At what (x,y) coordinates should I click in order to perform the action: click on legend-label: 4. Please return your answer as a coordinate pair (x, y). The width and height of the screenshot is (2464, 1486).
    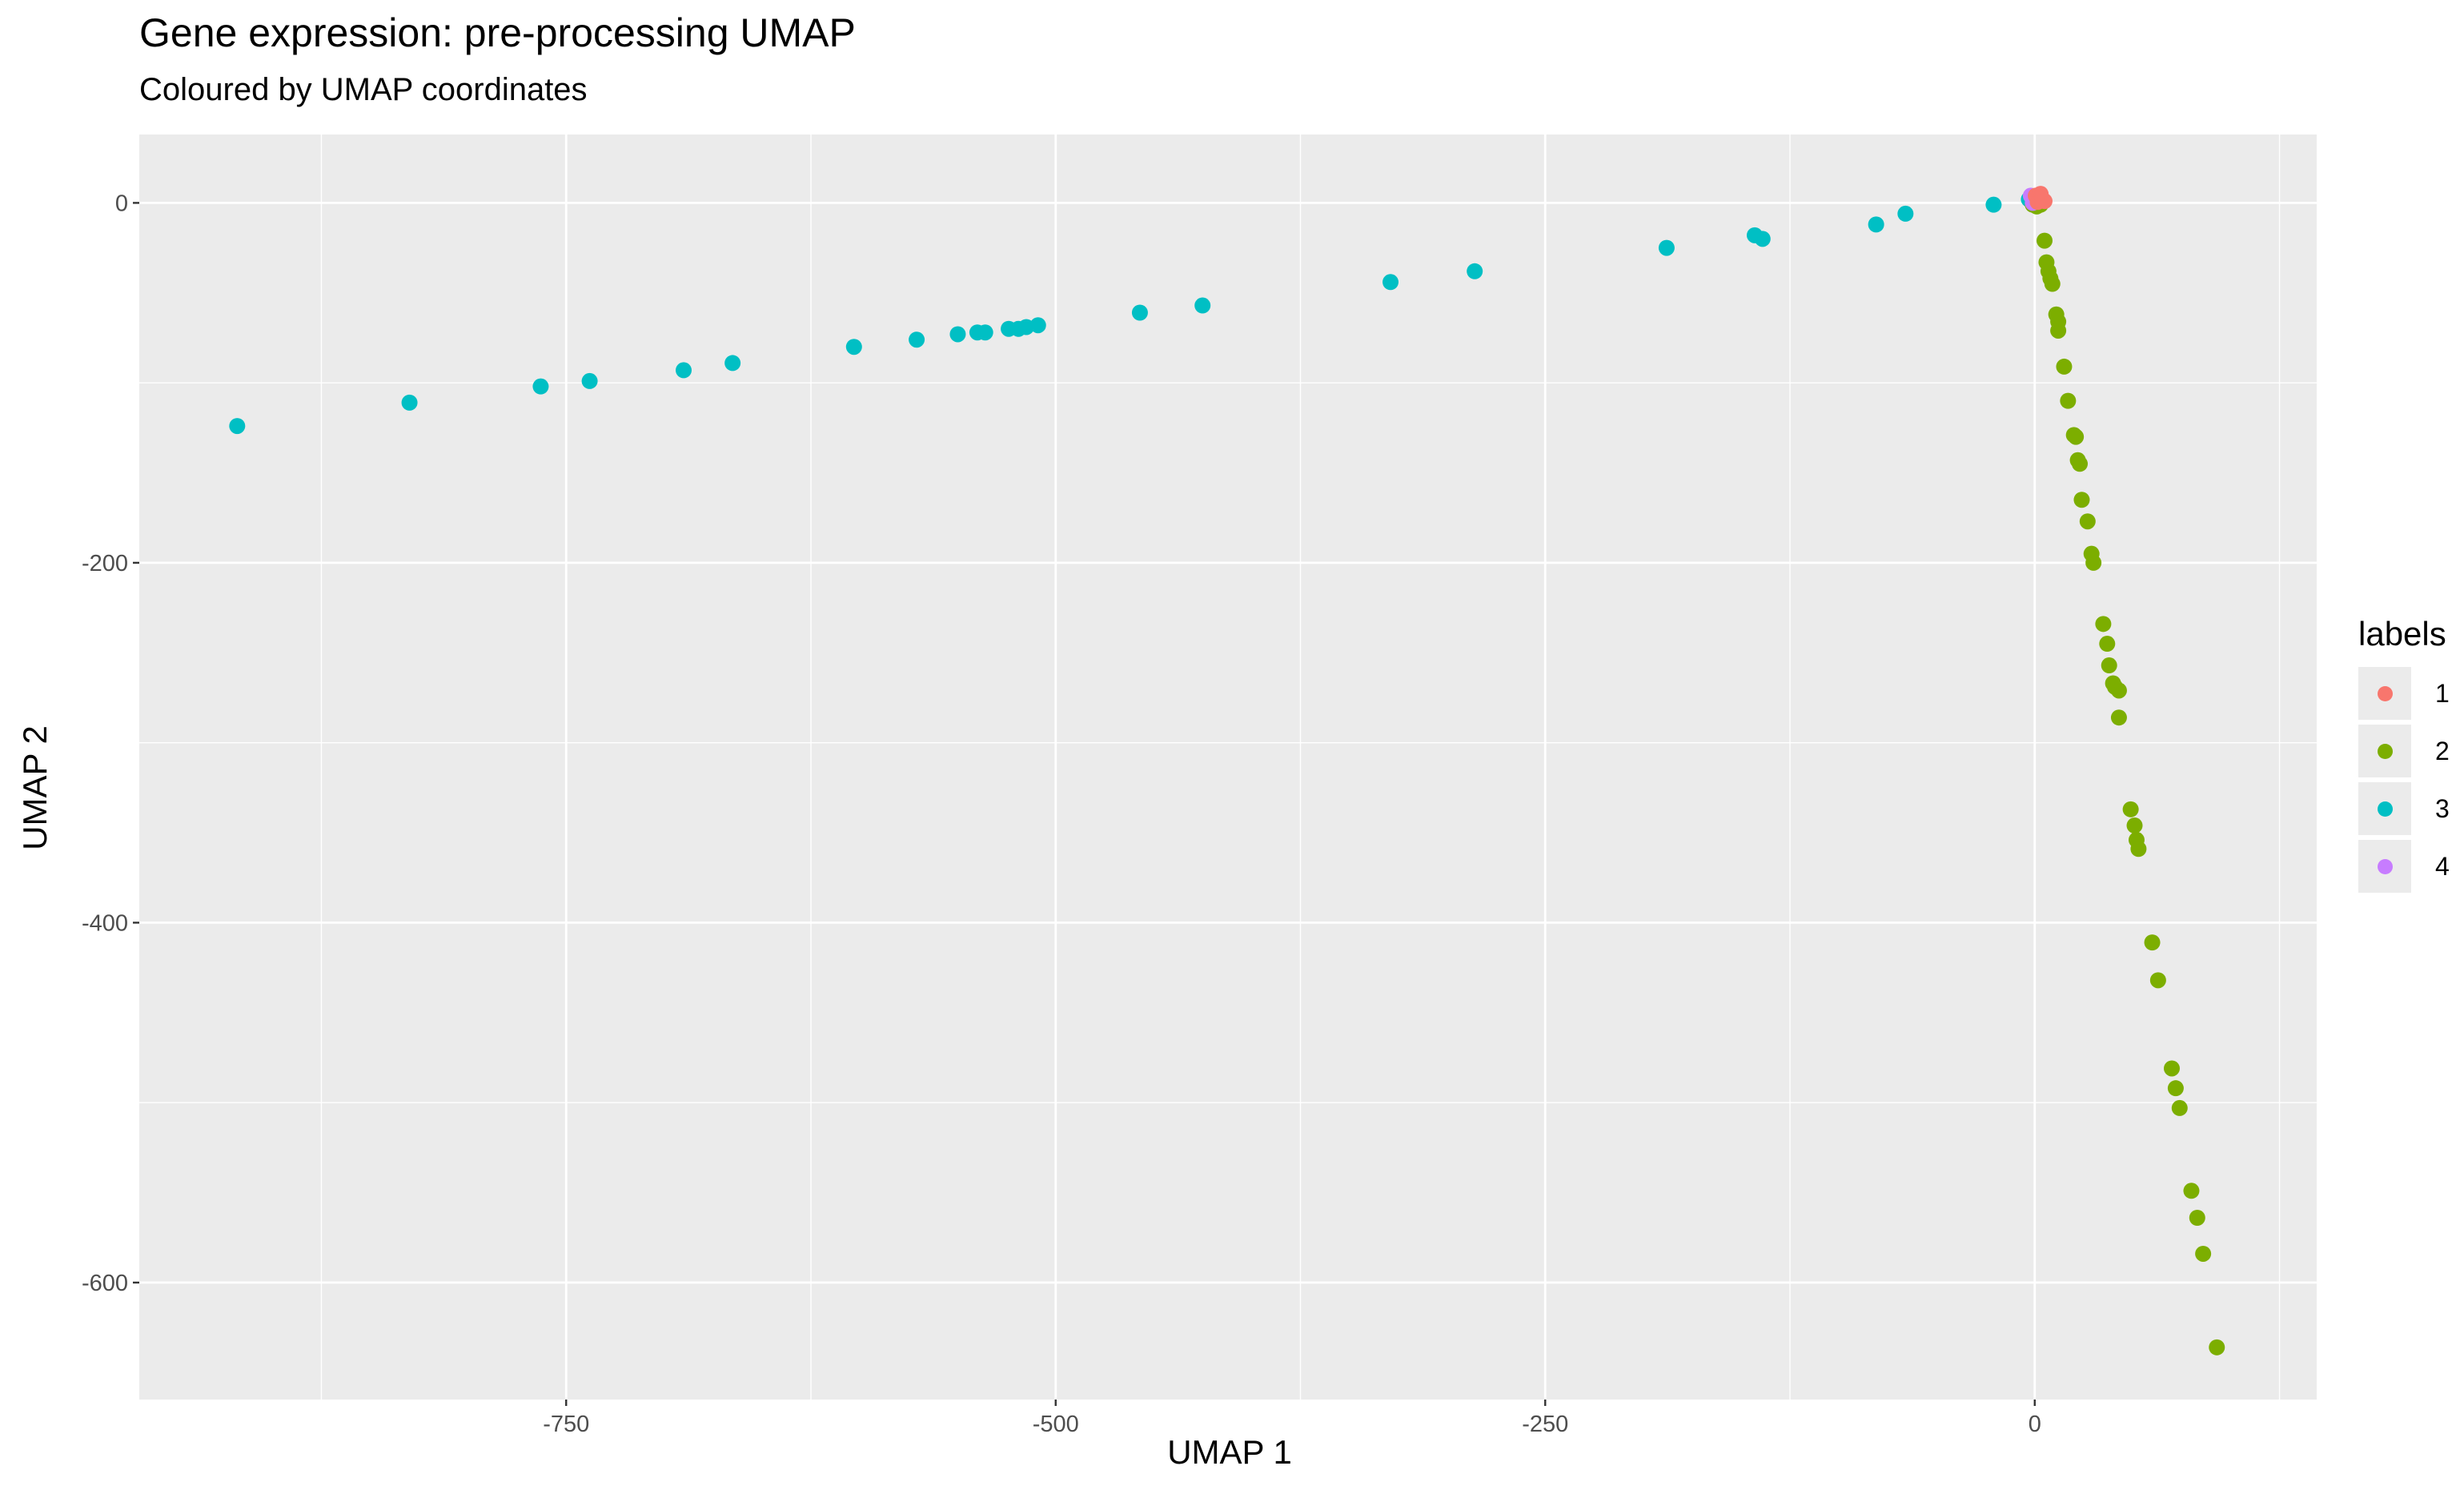
    Looking at the image, I should click on (2442, 866).